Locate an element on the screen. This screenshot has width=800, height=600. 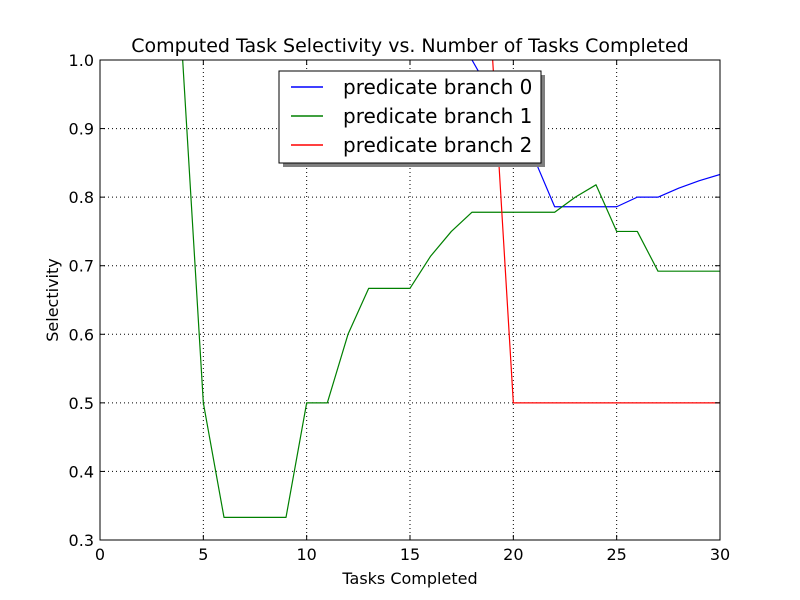
y-axis-label: Selectivity is located at coordinates (52, 299).